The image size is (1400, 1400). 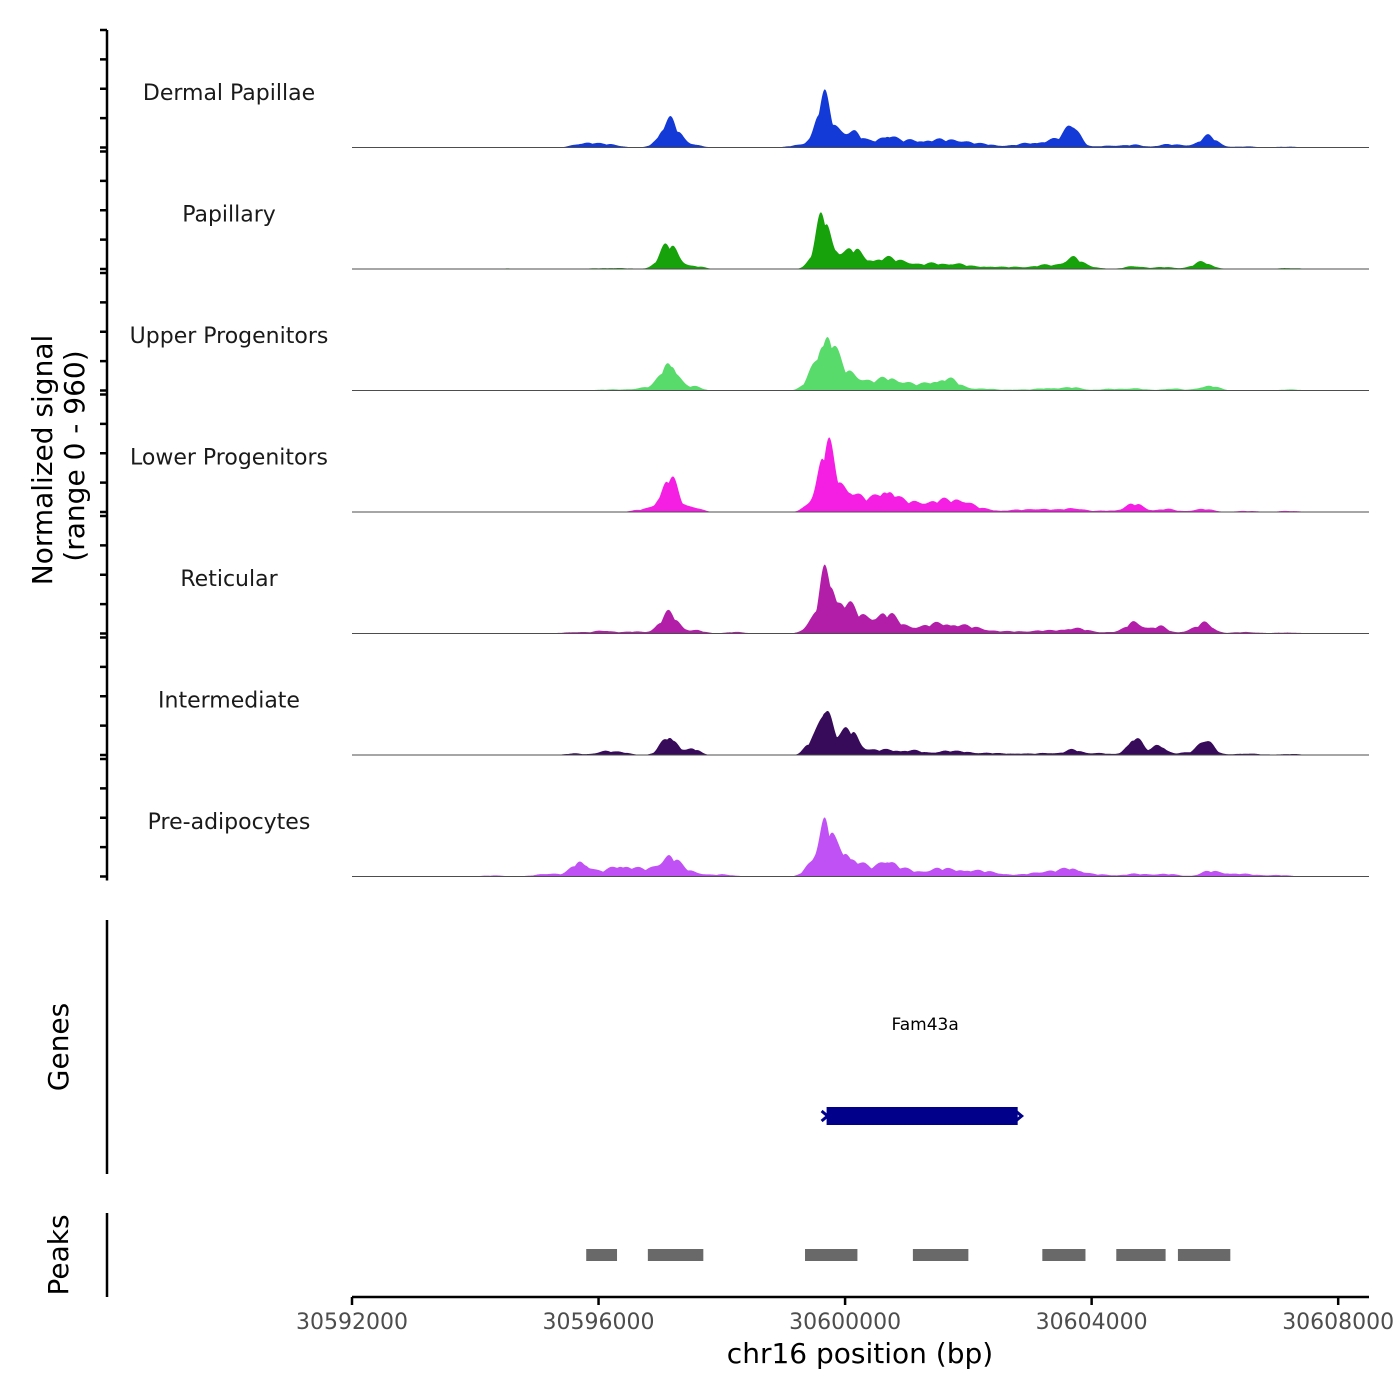 What do you see at coordinates (58, 1047) in the screenshot?
I see `genes-panel-label: Genes` at bounding box center [58, 1047].